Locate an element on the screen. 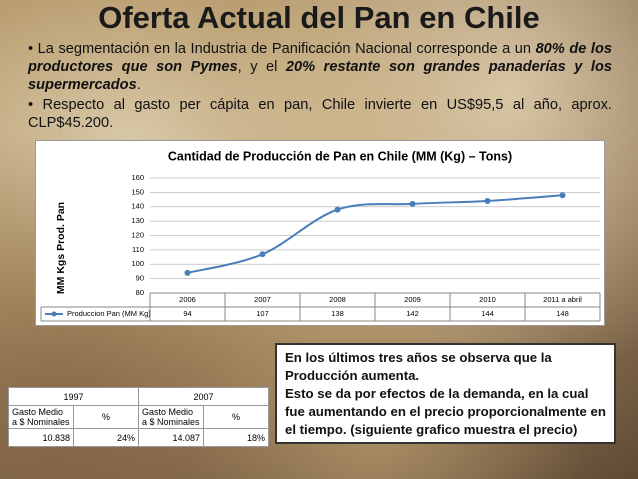  text: , y el is located at coordinates (261, 67).